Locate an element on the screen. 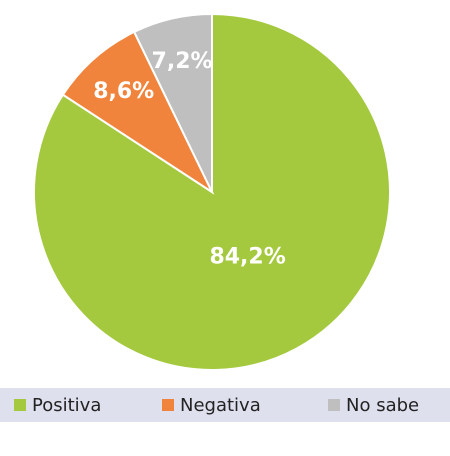  legend-label: Positiva is located at coordinates (66, 405).